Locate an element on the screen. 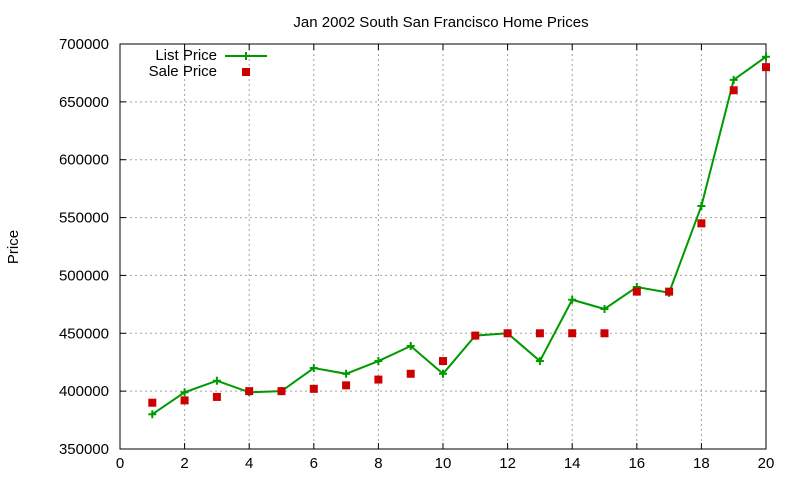 Image resolution: width=800 pixels, height=480 pixels. x-tick-label: 2 is located at coordinates (184, 463).